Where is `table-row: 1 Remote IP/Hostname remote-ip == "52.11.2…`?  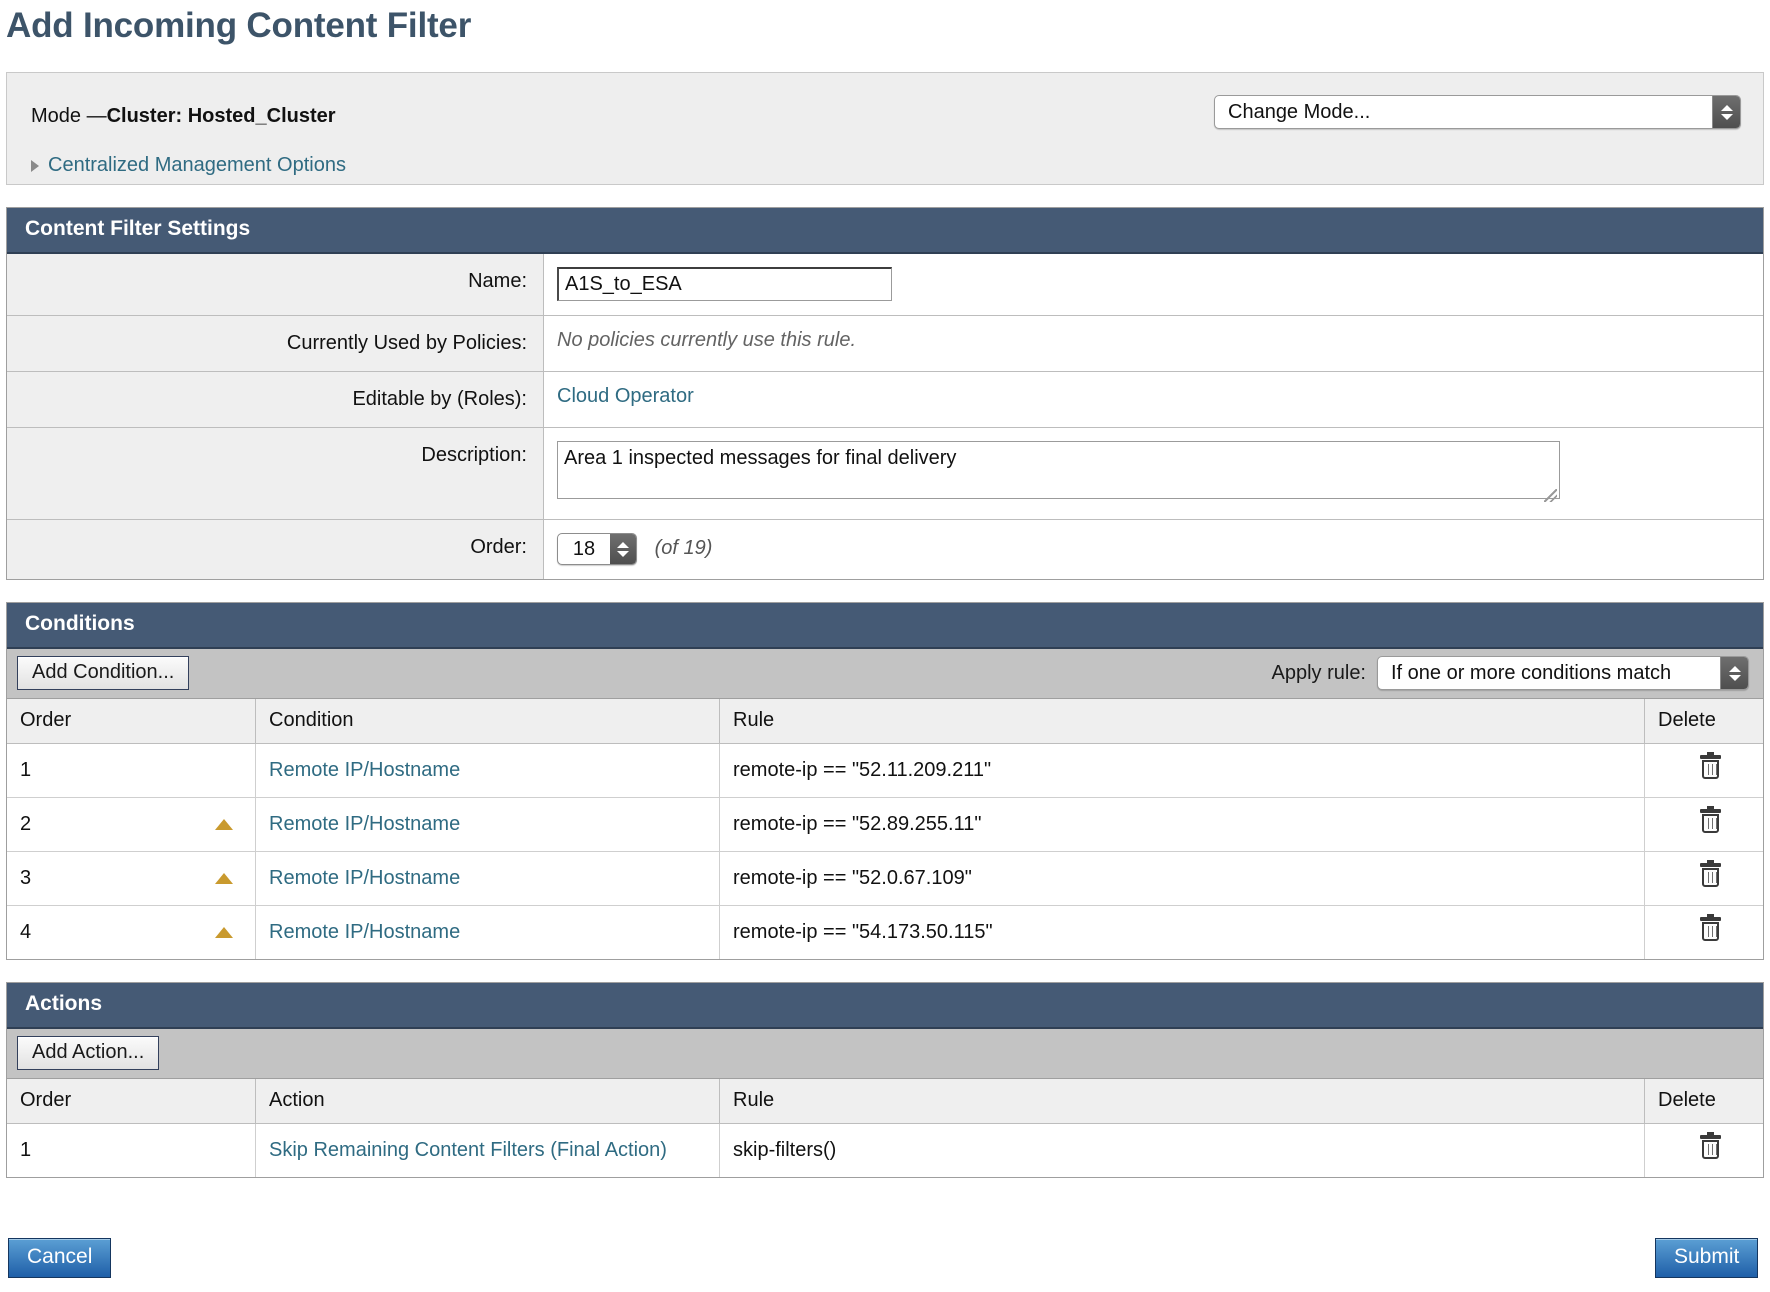 table-row: 1 Remote IP/Hostname remote-ip == "52.11.2… is located at coordinates (885, 770).